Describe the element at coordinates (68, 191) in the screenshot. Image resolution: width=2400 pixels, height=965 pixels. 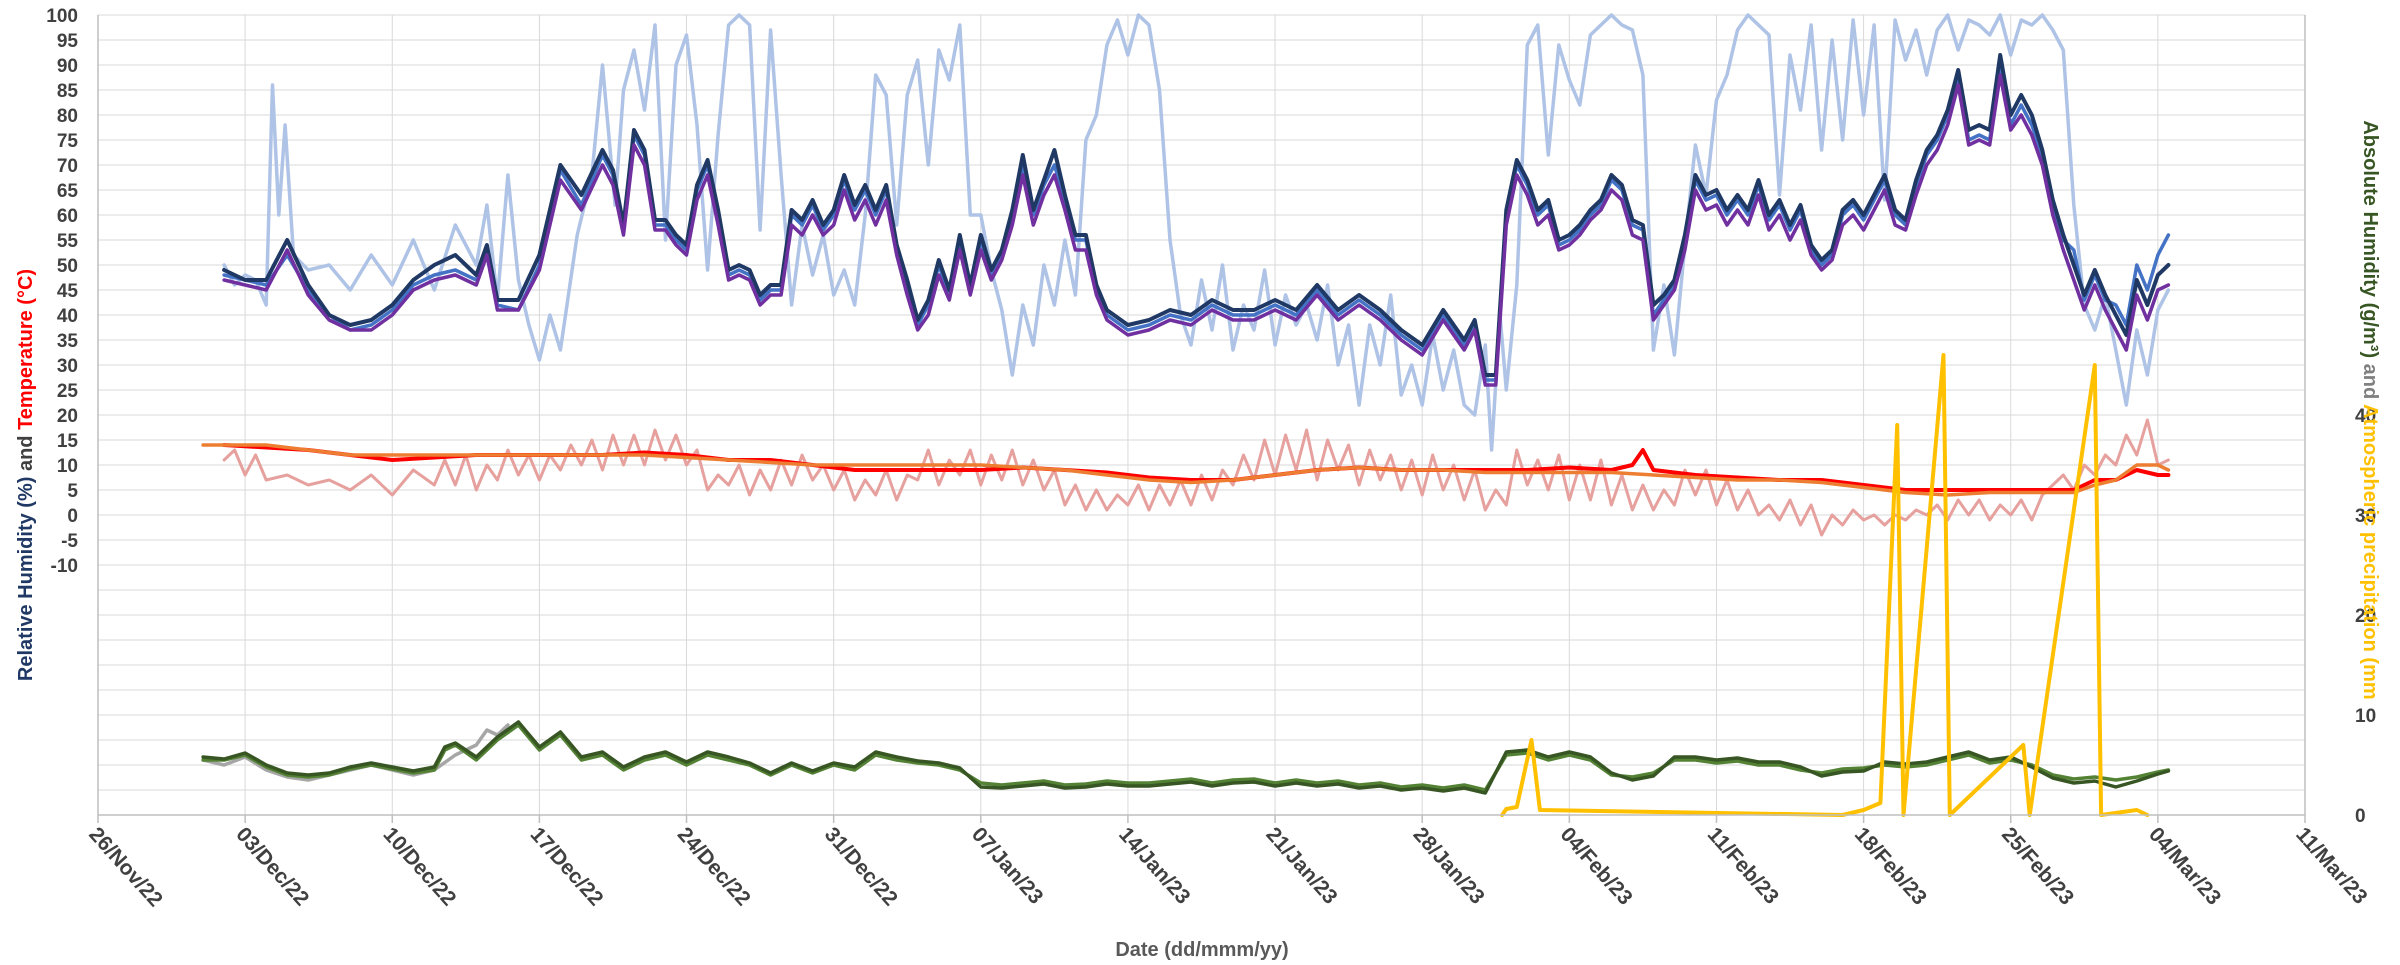
I see `y-tick-label: 65` at that location.